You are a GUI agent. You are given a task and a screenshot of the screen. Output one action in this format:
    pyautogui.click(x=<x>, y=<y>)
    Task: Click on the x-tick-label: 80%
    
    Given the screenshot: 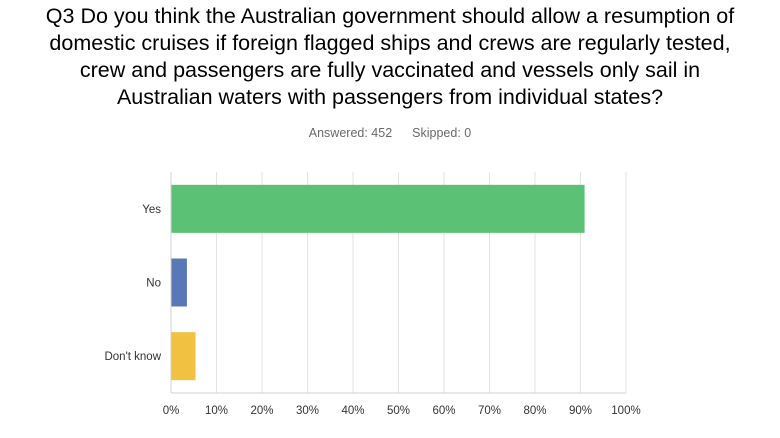 What is the action you would take?
    pyautogui.click(x=534, y=411)
    